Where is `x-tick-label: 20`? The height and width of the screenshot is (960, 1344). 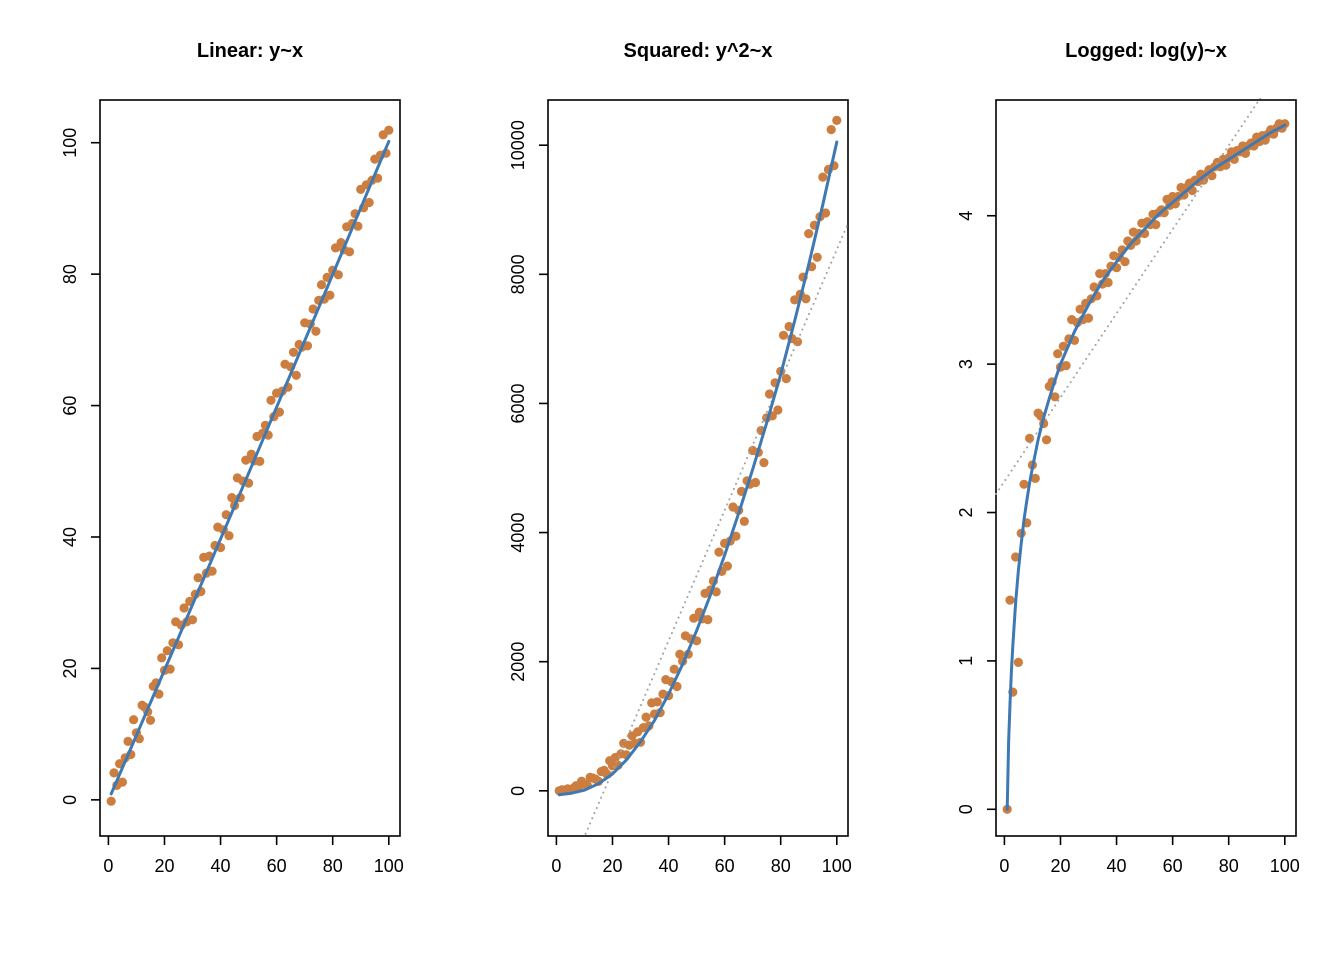 x-tick-label: 20 is located at coordinates (612, 866).